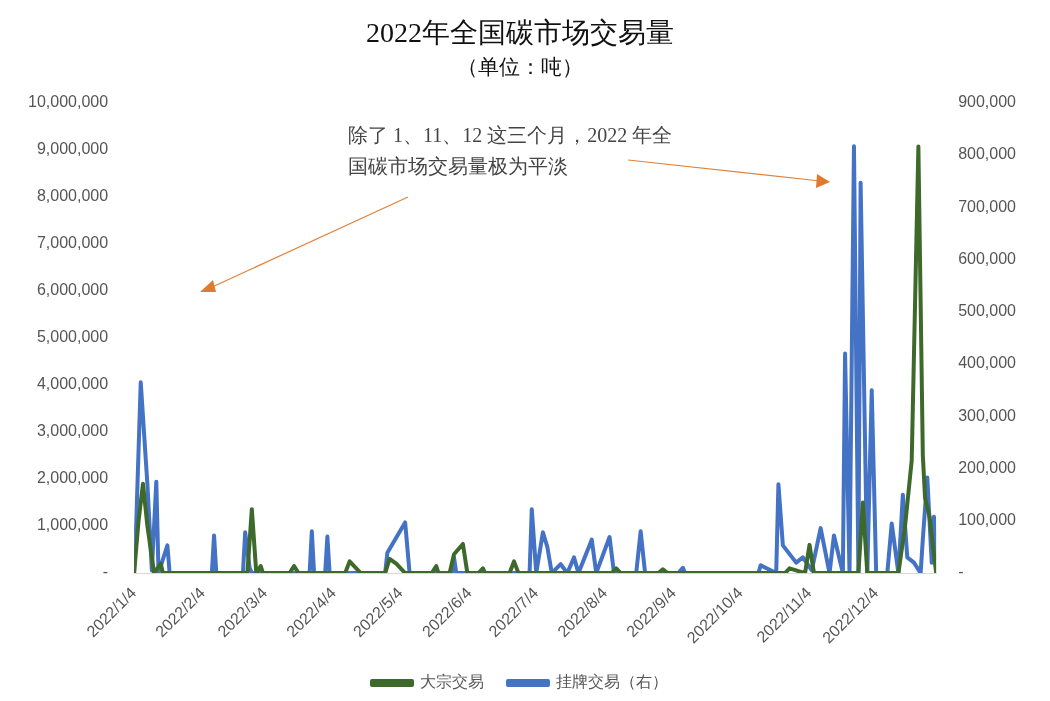 The height and width of the screenshot is (701, 1050). I want to click on y2-tick-label: 300,000, so click(987, 415).